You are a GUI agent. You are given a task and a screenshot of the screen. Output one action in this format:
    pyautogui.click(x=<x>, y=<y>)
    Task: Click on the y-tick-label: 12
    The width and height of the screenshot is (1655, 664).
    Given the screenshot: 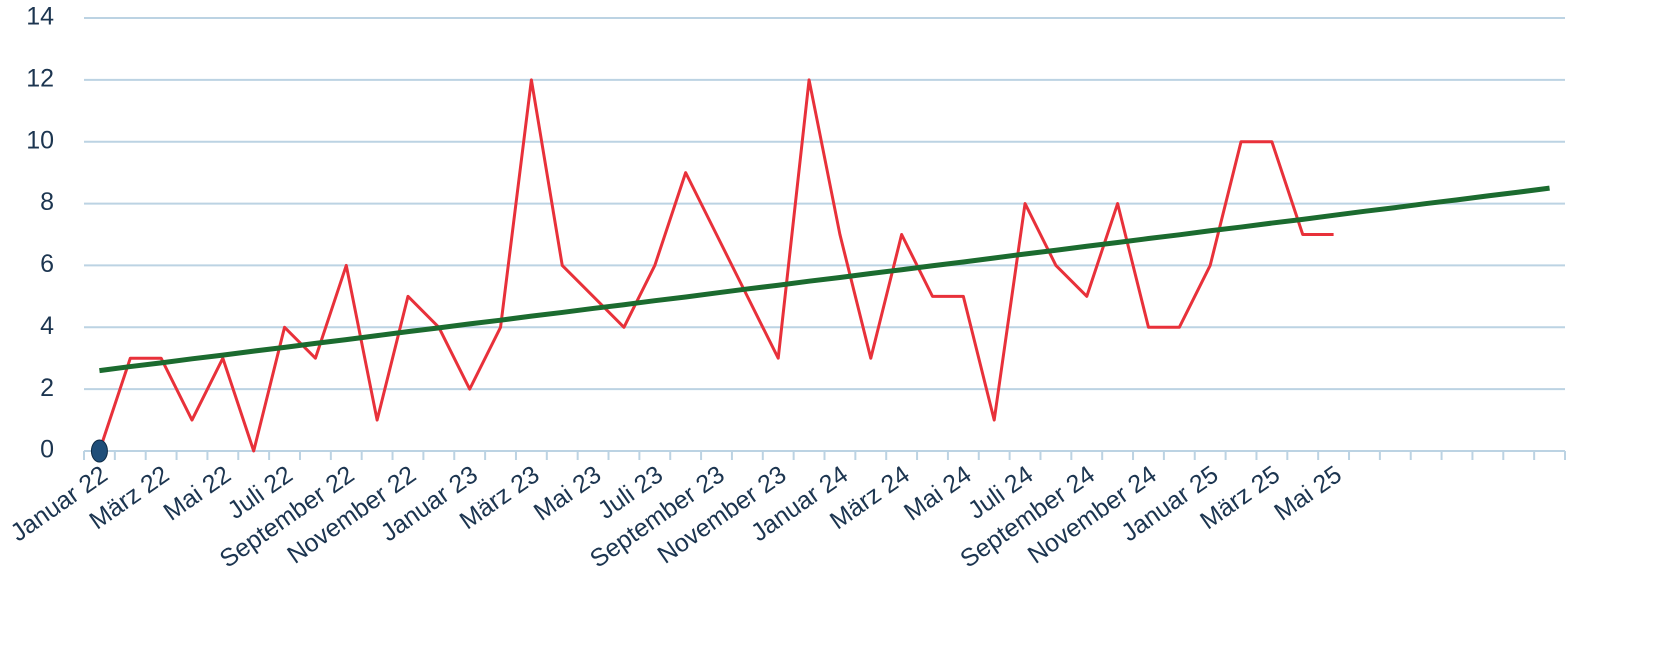 What is the action you would take?
    pyautogui.click(x=40, y=78)
    